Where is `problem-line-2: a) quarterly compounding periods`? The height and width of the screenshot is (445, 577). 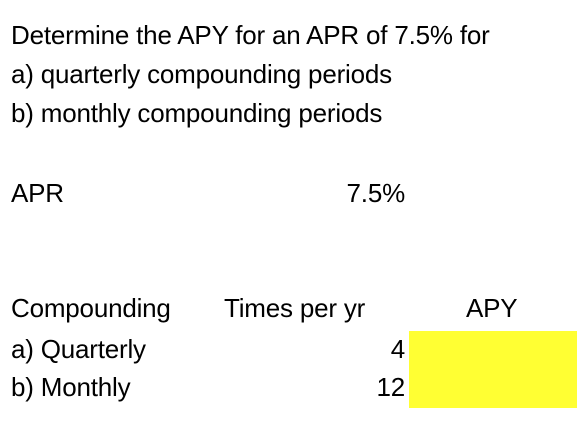
problem-line-2: a) quarterly compounding periods is located at coordinates (201, 74).